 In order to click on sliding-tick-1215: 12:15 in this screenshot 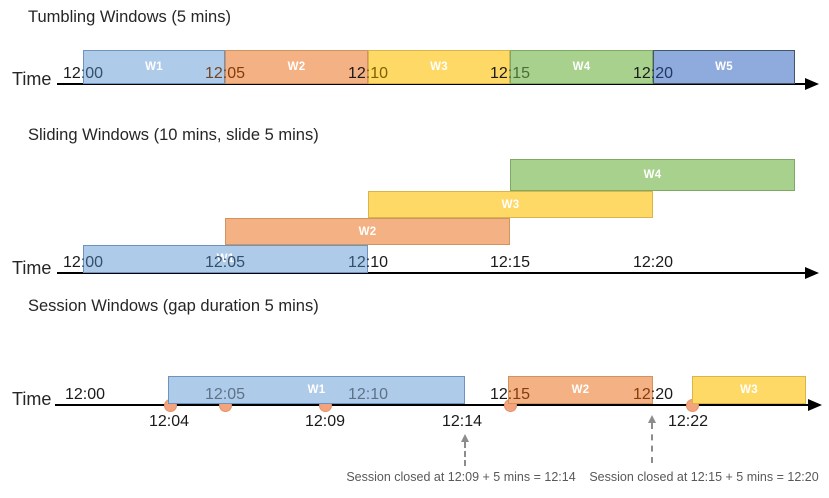, I will do `click(510, 262)`.